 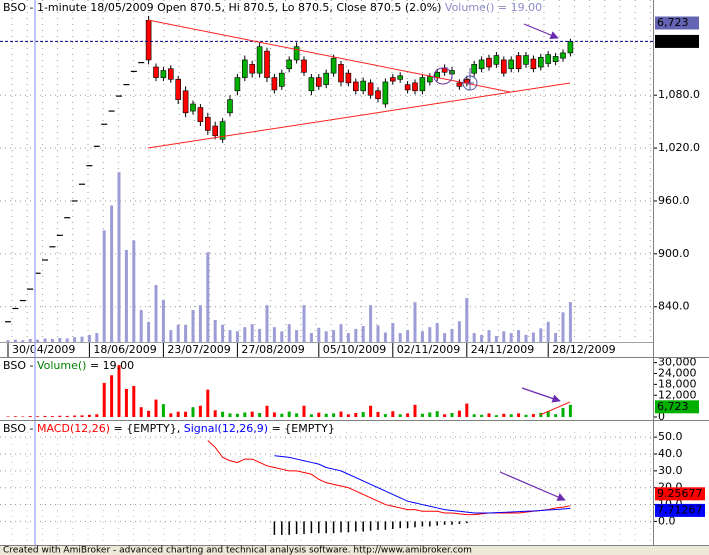 I want to click on title-volume: Volume() = 19.00, so click(x=491, y=7).